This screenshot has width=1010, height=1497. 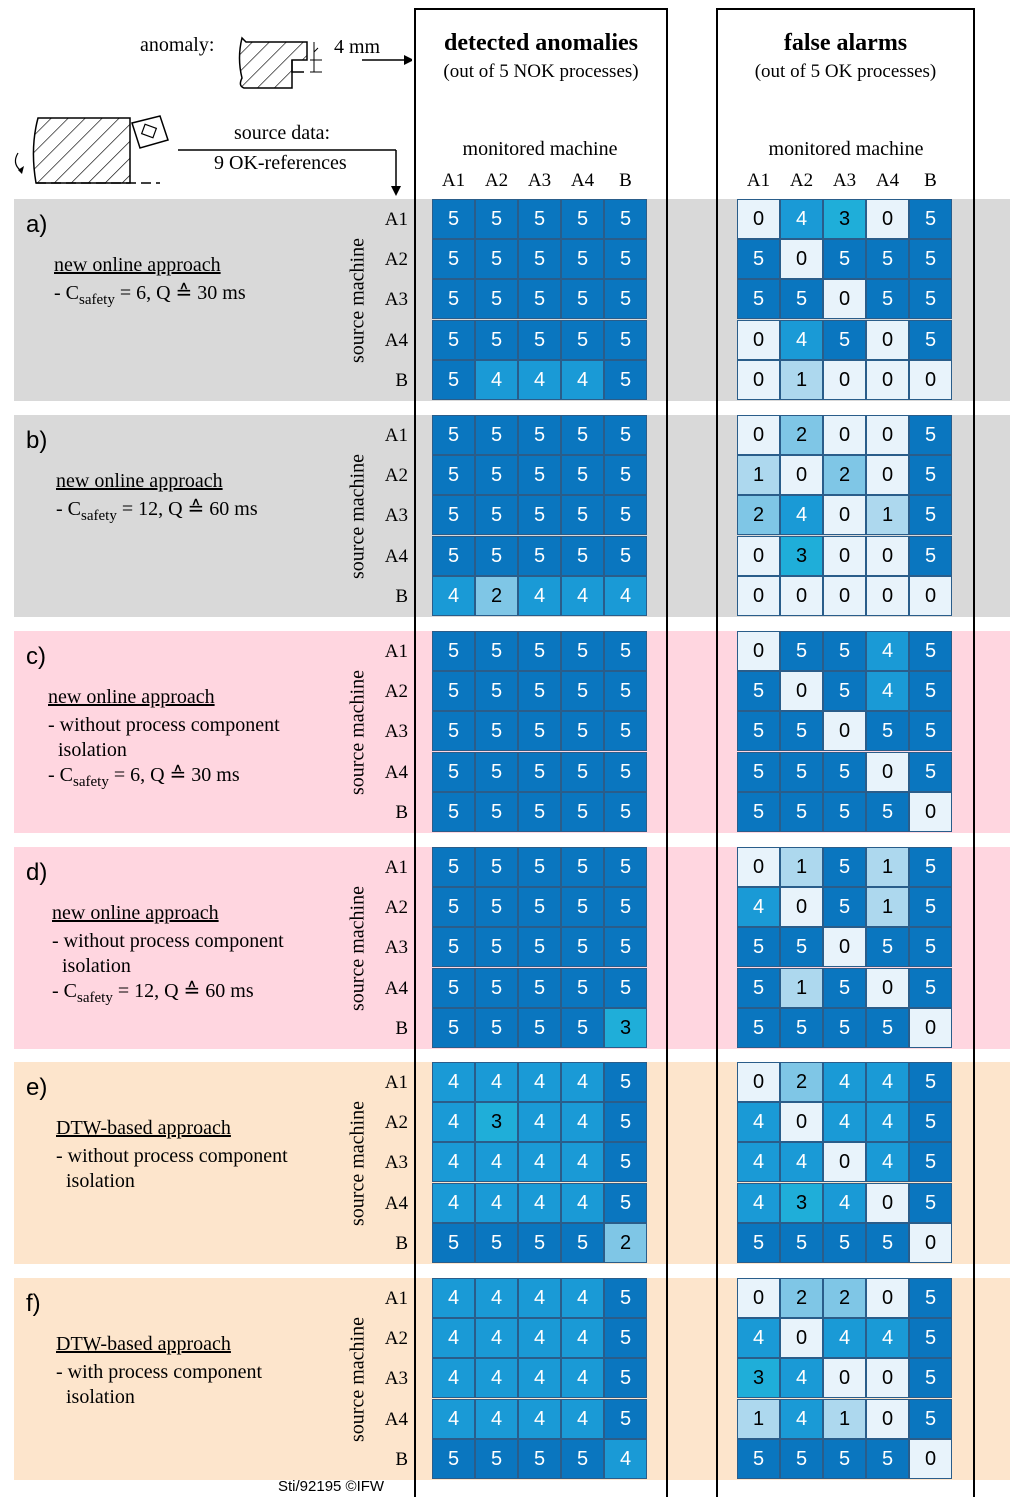 I want to click on approach-detail: - Csafety = 12, Q ≙ 60 ms, so click(x=153, y=993).